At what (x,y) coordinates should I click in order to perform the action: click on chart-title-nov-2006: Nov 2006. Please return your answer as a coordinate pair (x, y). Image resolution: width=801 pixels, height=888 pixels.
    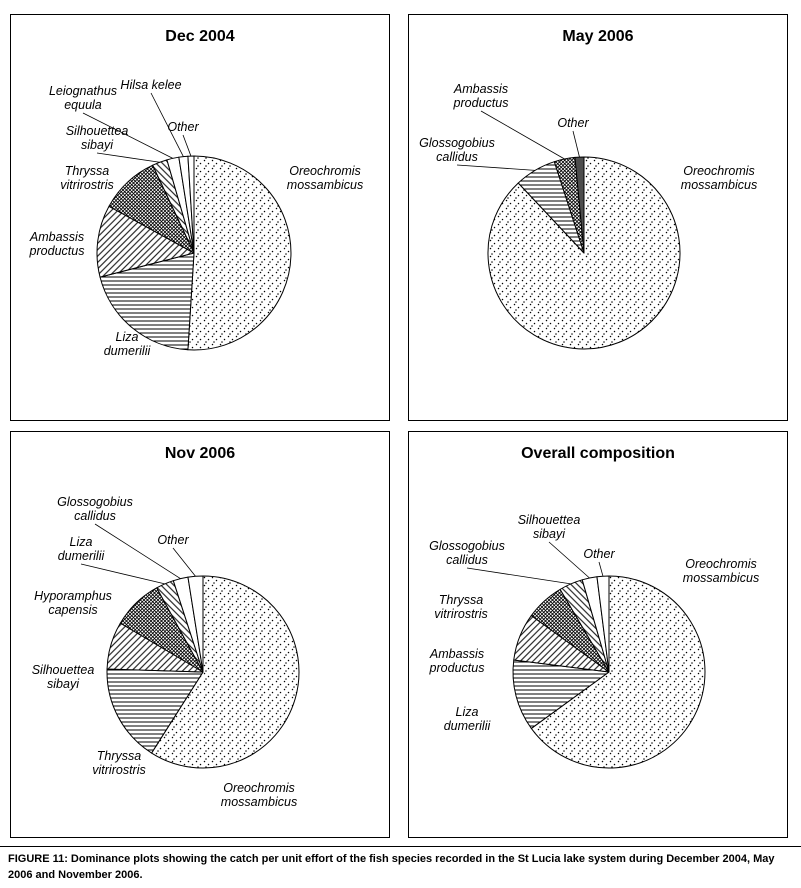
    Looking at the image, I should click on (200, 453).